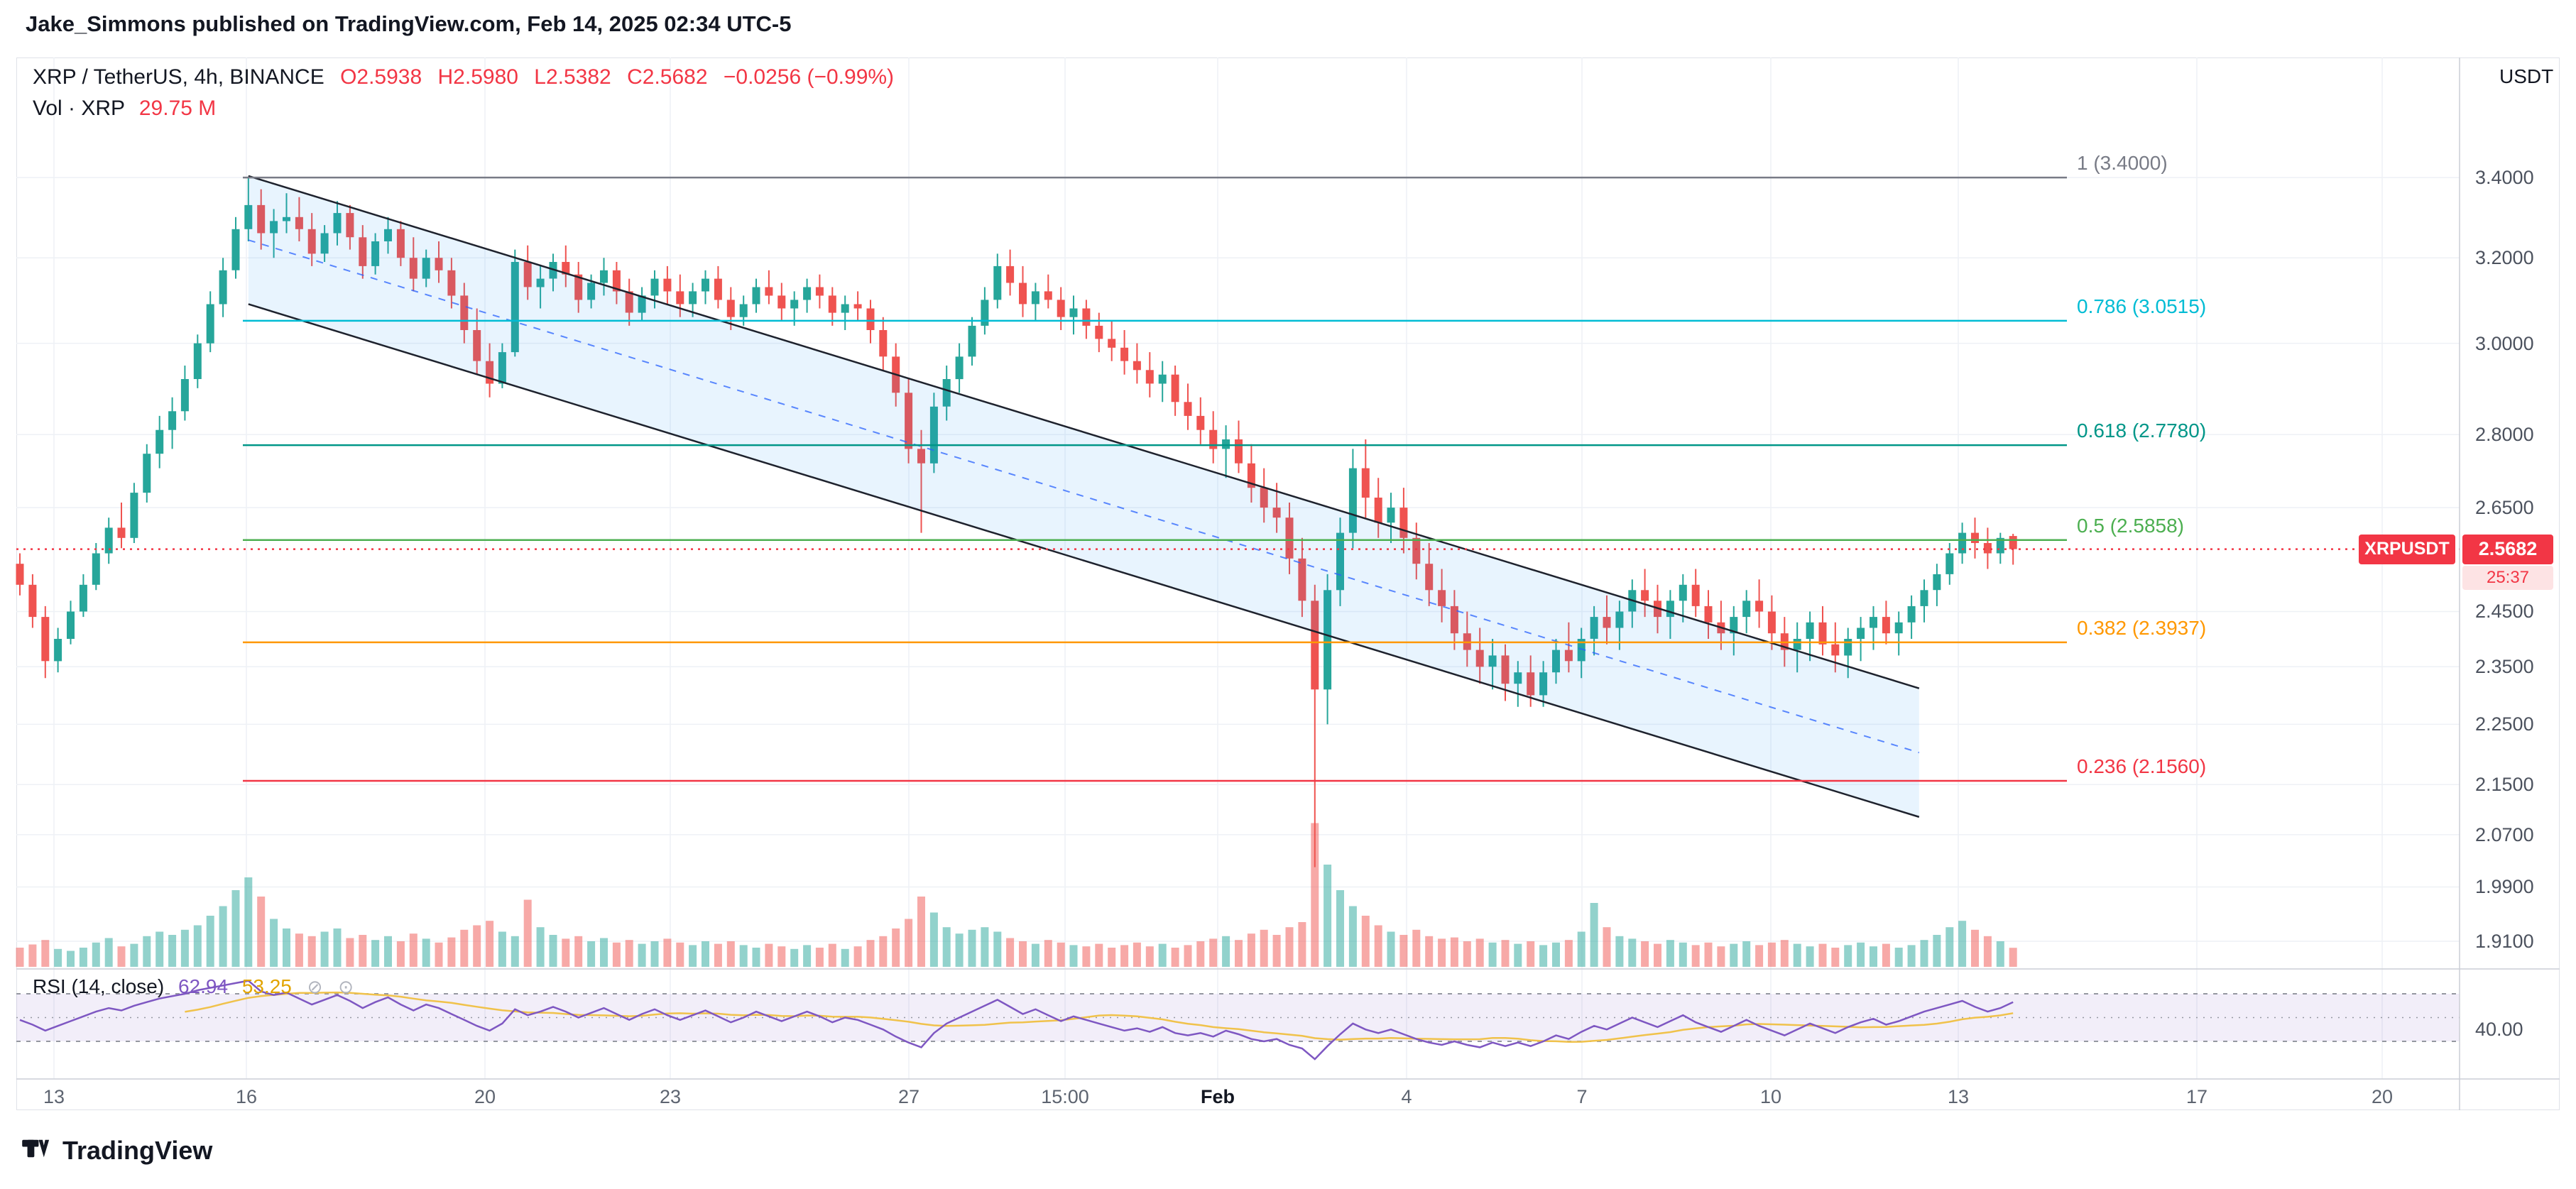 This screenshot has height=1189, width=2576. I want to click on fib-level-label: 0.786 (3.0515), so click(2142, 306).